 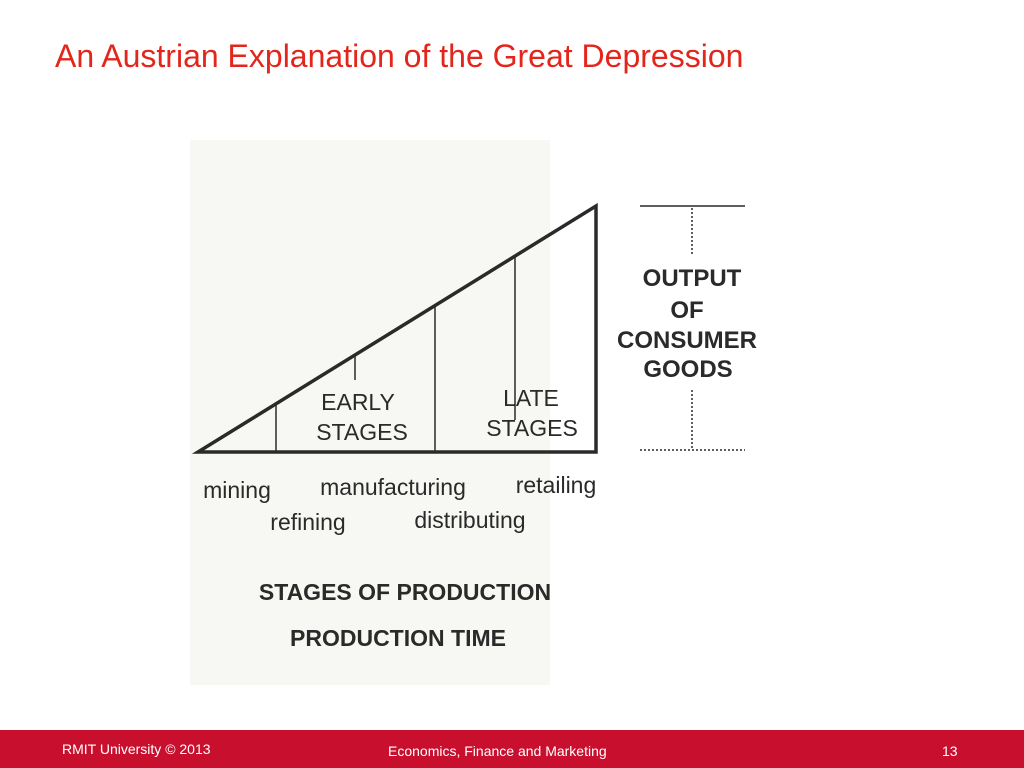 What do you see at coordinates (950, 751) in the screenshot?
I see `slide-number: 13` at bounding box center [950, 751].